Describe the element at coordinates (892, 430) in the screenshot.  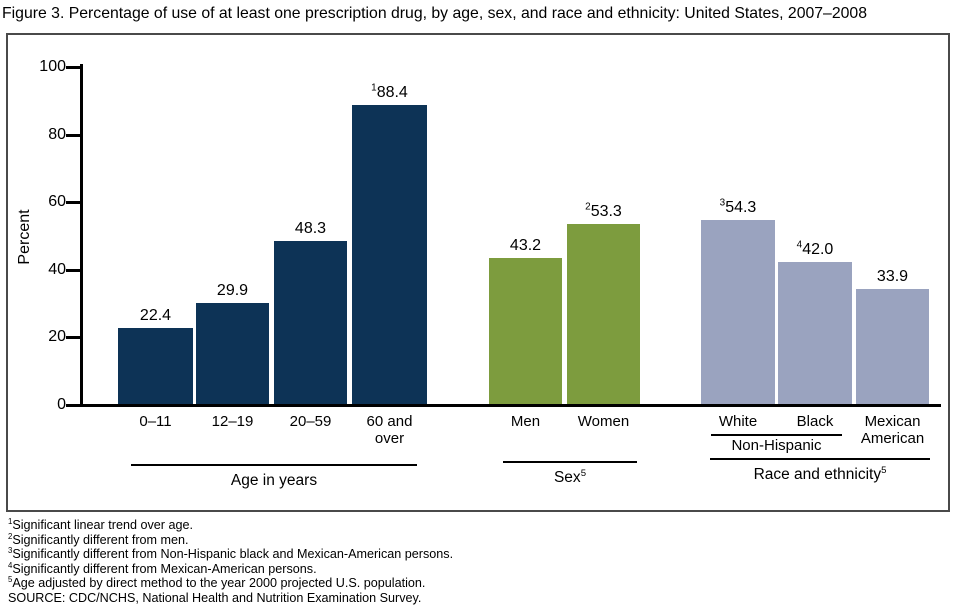
I see `x-axis-category-label: Mexican American` at that location.